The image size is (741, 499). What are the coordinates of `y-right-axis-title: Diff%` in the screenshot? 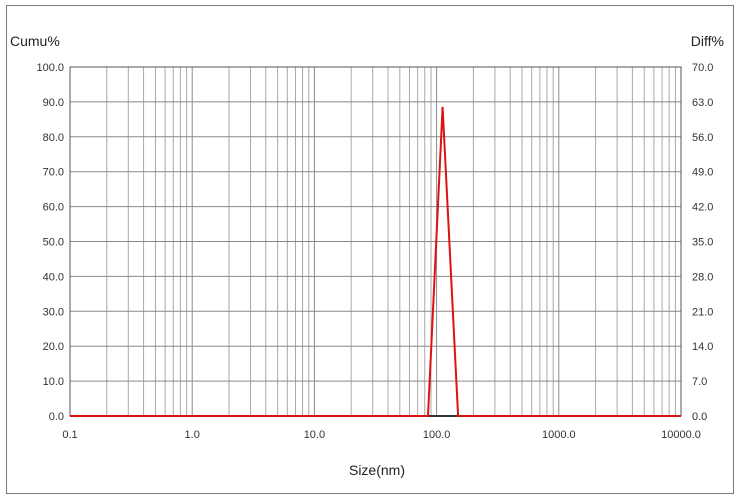 It's located at (707, 41).